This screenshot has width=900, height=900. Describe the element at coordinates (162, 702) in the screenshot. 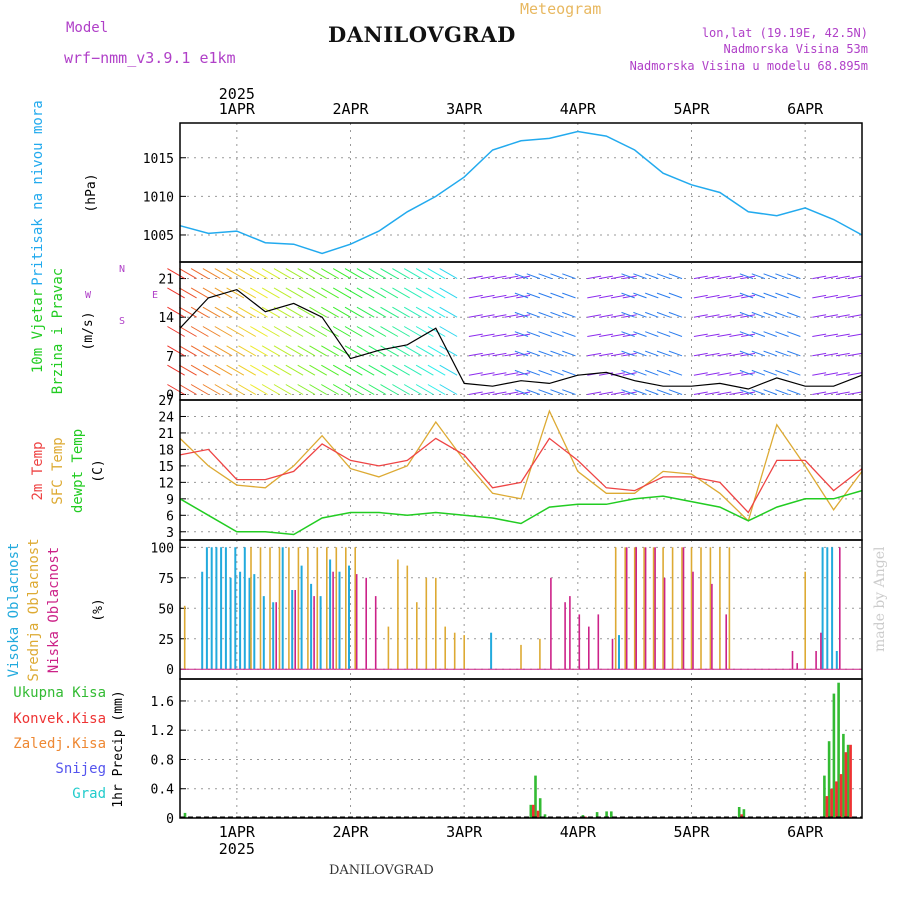

I see `y-tick-label: 1.6` at that location.